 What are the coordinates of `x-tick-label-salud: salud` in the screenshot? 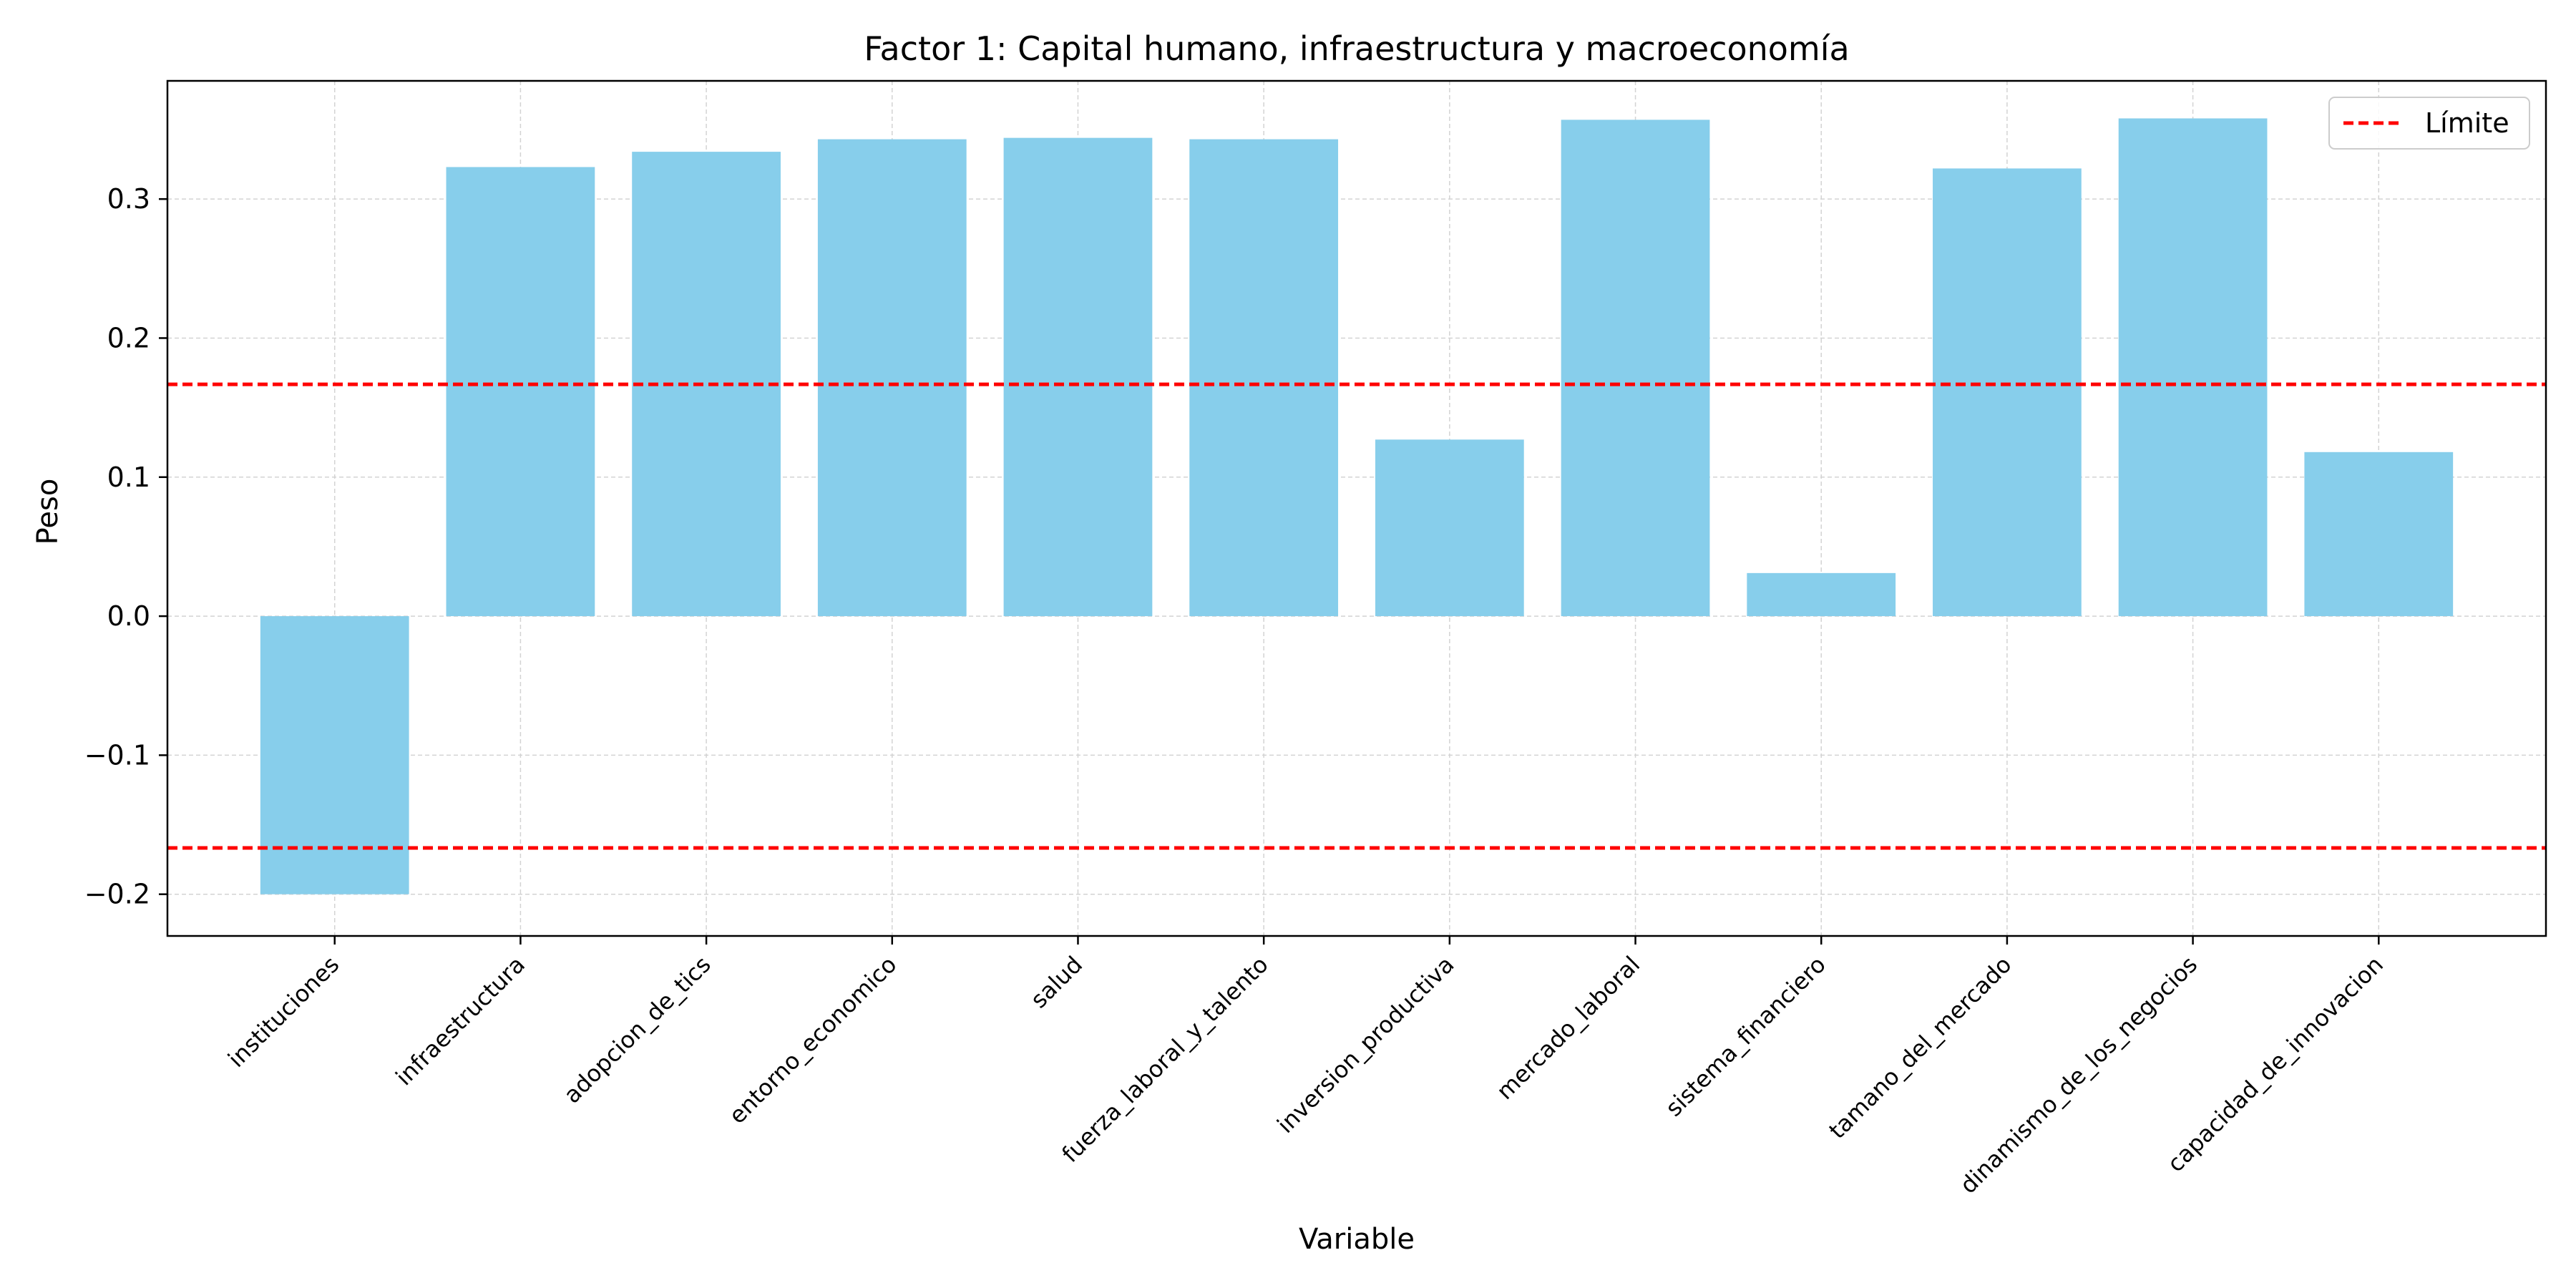 It's located at (1056, 982).